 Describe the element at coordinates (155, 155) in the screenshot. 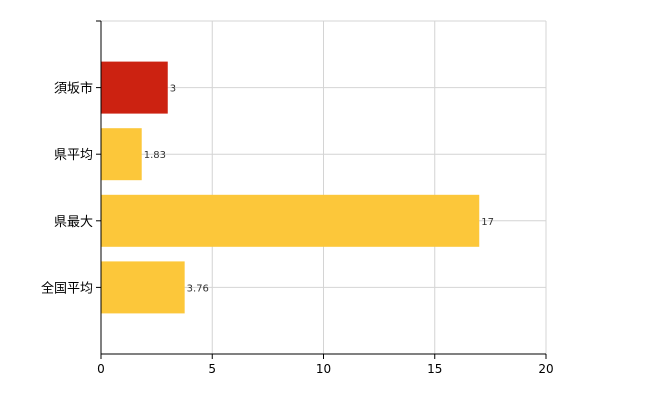

I see `data-label: 1.83` at that location.